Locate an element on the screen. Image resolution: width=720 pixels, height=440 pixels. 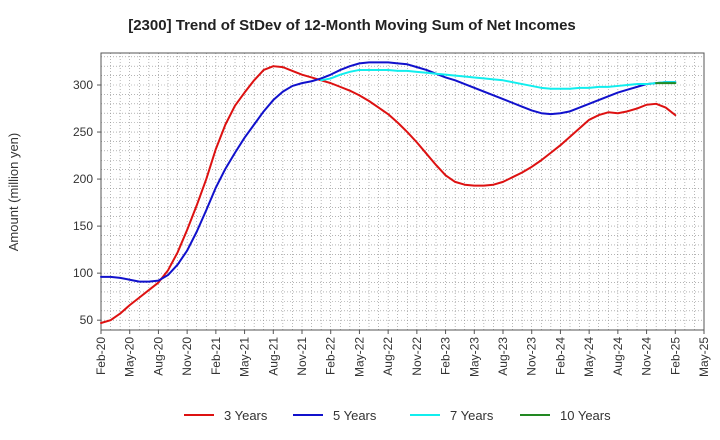
legend-label: 5 Years is located at coordinates (355, 415).